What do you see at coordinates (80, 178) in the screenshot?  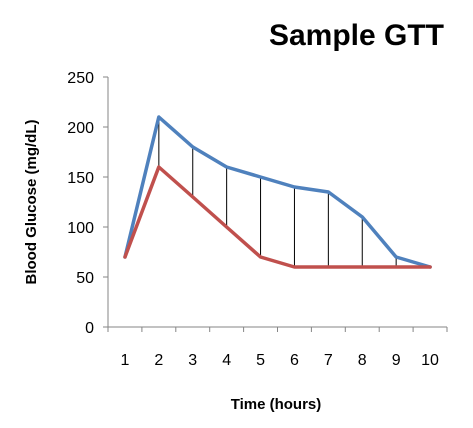 I see `y-tick-label: 150` at bounding box center [80, 178].